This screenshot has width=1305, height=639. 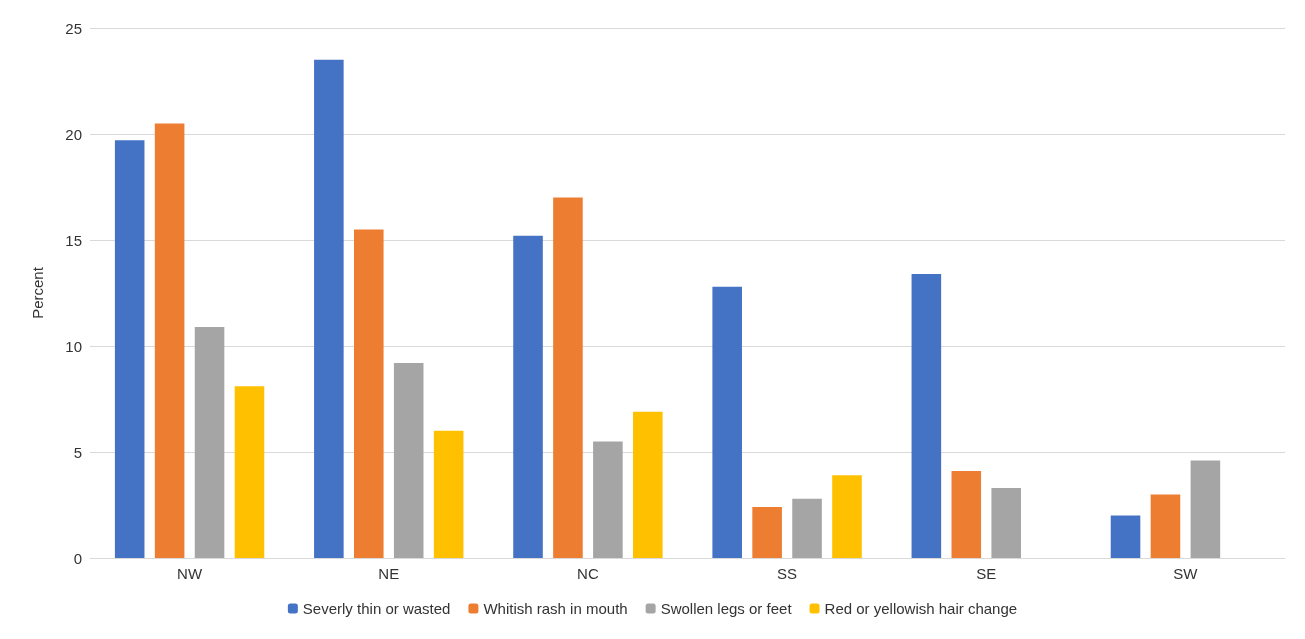 What do you see at coordinates (389, 573) in the screenshot?
I see `x-tick-label: NE` at bounding box center [389, 573].